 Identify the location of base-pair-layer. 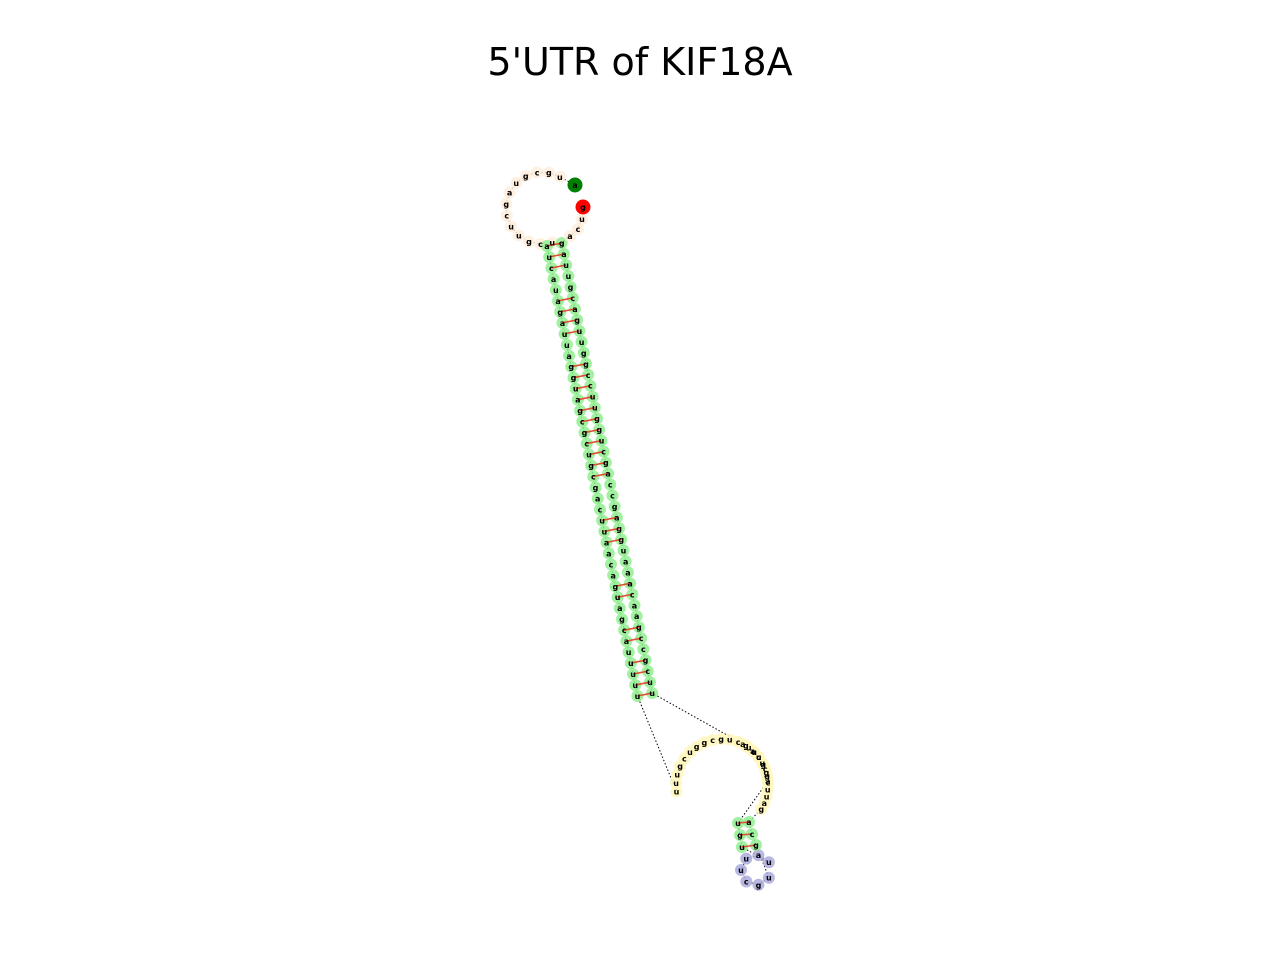
(651, 545).